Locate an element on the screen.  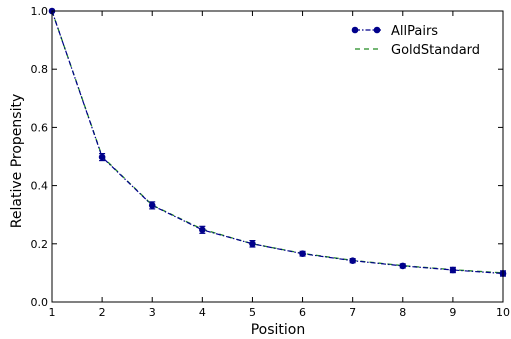
x-tick-label-7: 7 is located at coordinates (352, 312).